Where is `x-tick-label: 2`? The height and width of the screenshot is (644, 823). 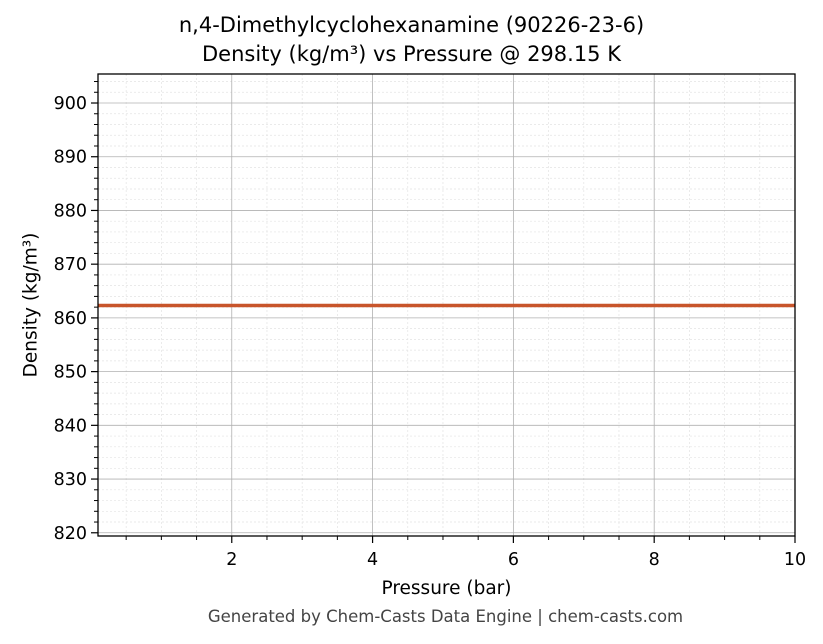 x-tick-label: 2 is located at coordinates (231, 560).